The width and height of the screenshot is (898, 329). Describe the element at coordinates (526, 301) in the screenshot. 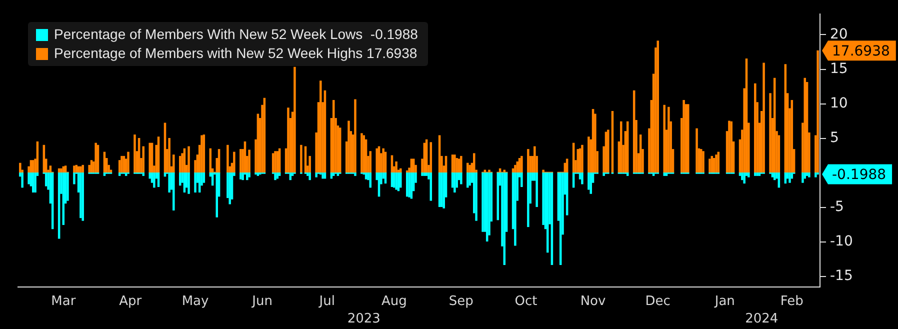

I see `x-tick-label: Oct` at that location.